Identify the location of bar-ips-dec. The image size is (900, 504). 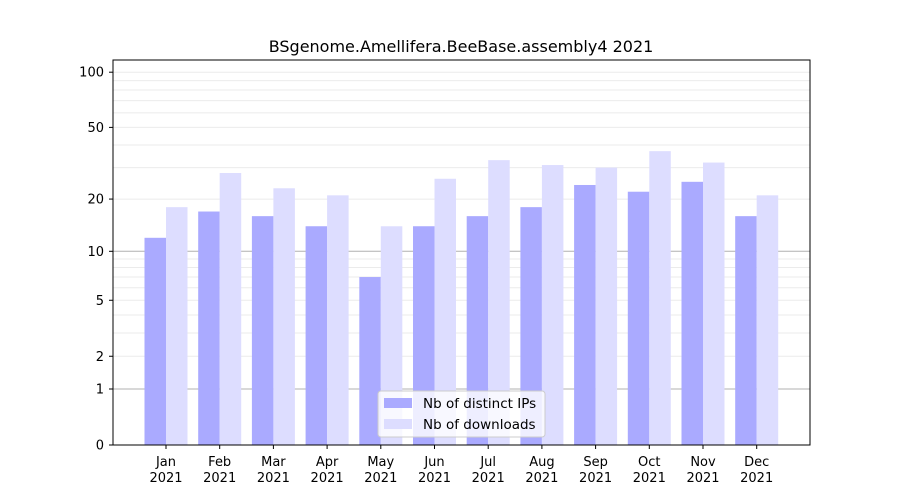
(746, 330).